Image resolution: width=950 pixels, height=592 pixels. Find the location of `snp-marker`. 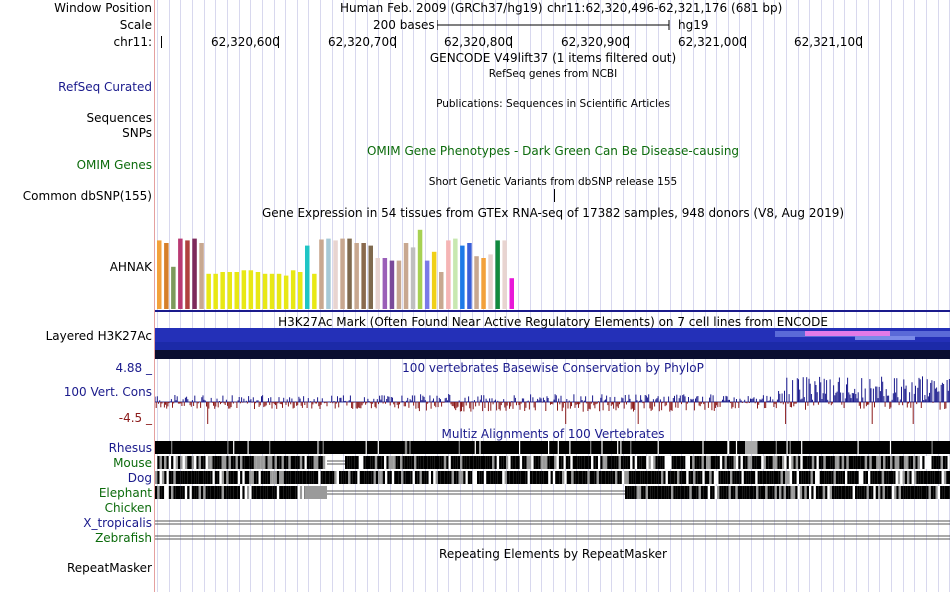

snp-marker is located at coordinates (554, 195).